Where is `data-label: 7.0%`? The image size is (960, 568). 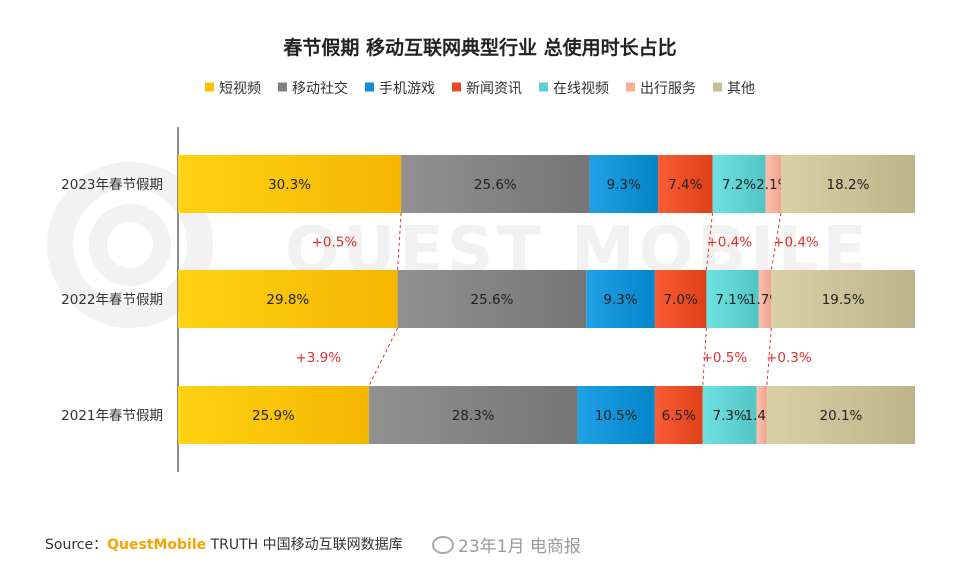 data-label: 7.0% is located at coordinates (680, 300).